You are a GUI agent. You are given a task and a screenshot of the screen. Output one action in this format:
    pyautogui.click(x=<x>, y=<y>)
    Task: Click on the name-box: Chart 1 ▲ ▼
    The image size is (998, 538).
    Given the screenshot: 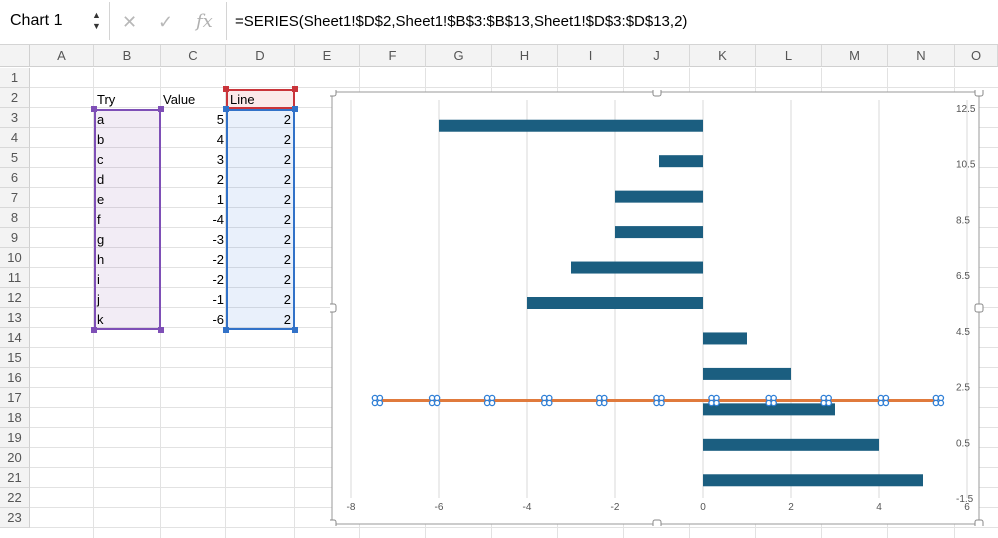 What is the action you would take?
    pyautogui.click(x=55, y=21)
    